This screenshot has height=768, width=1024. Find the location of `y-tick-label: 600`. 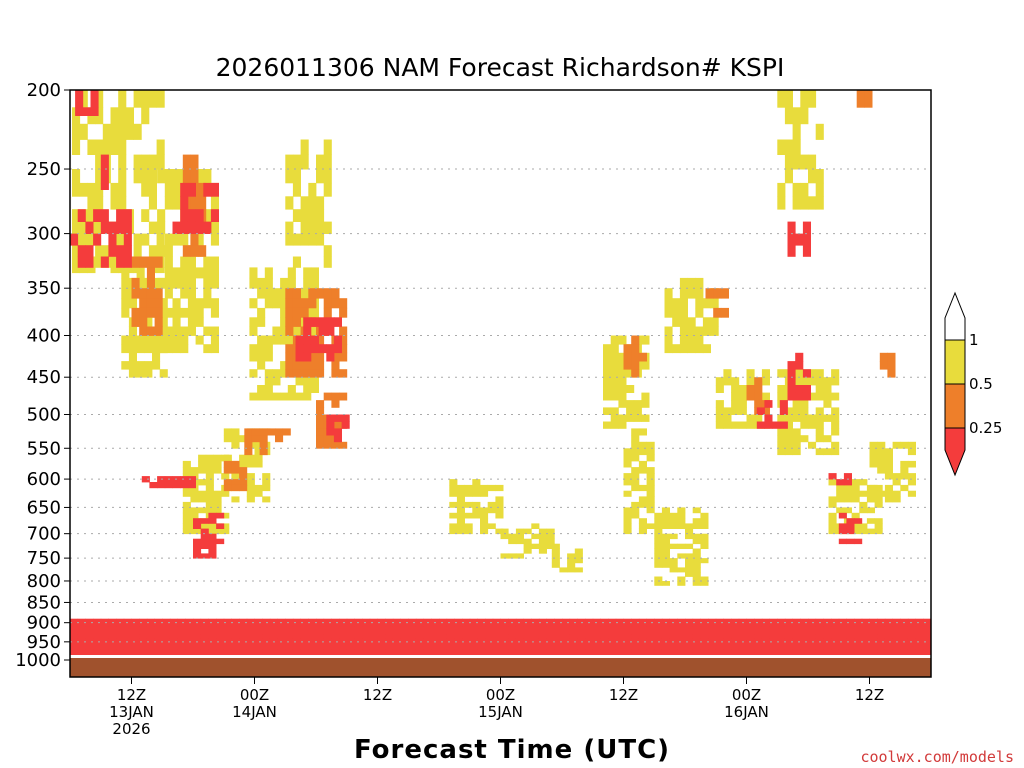

y-tick-label: 600 is located at coordinates (44, 479).